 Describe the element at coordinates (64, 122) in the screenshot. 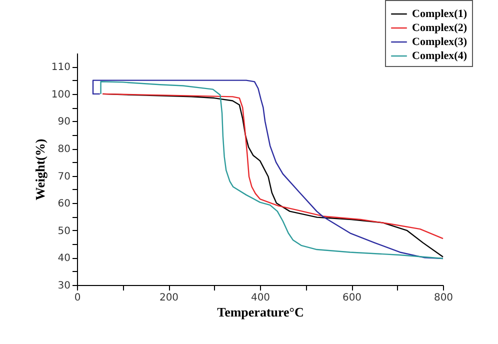

I see `y-tick-label: 90` at that location.